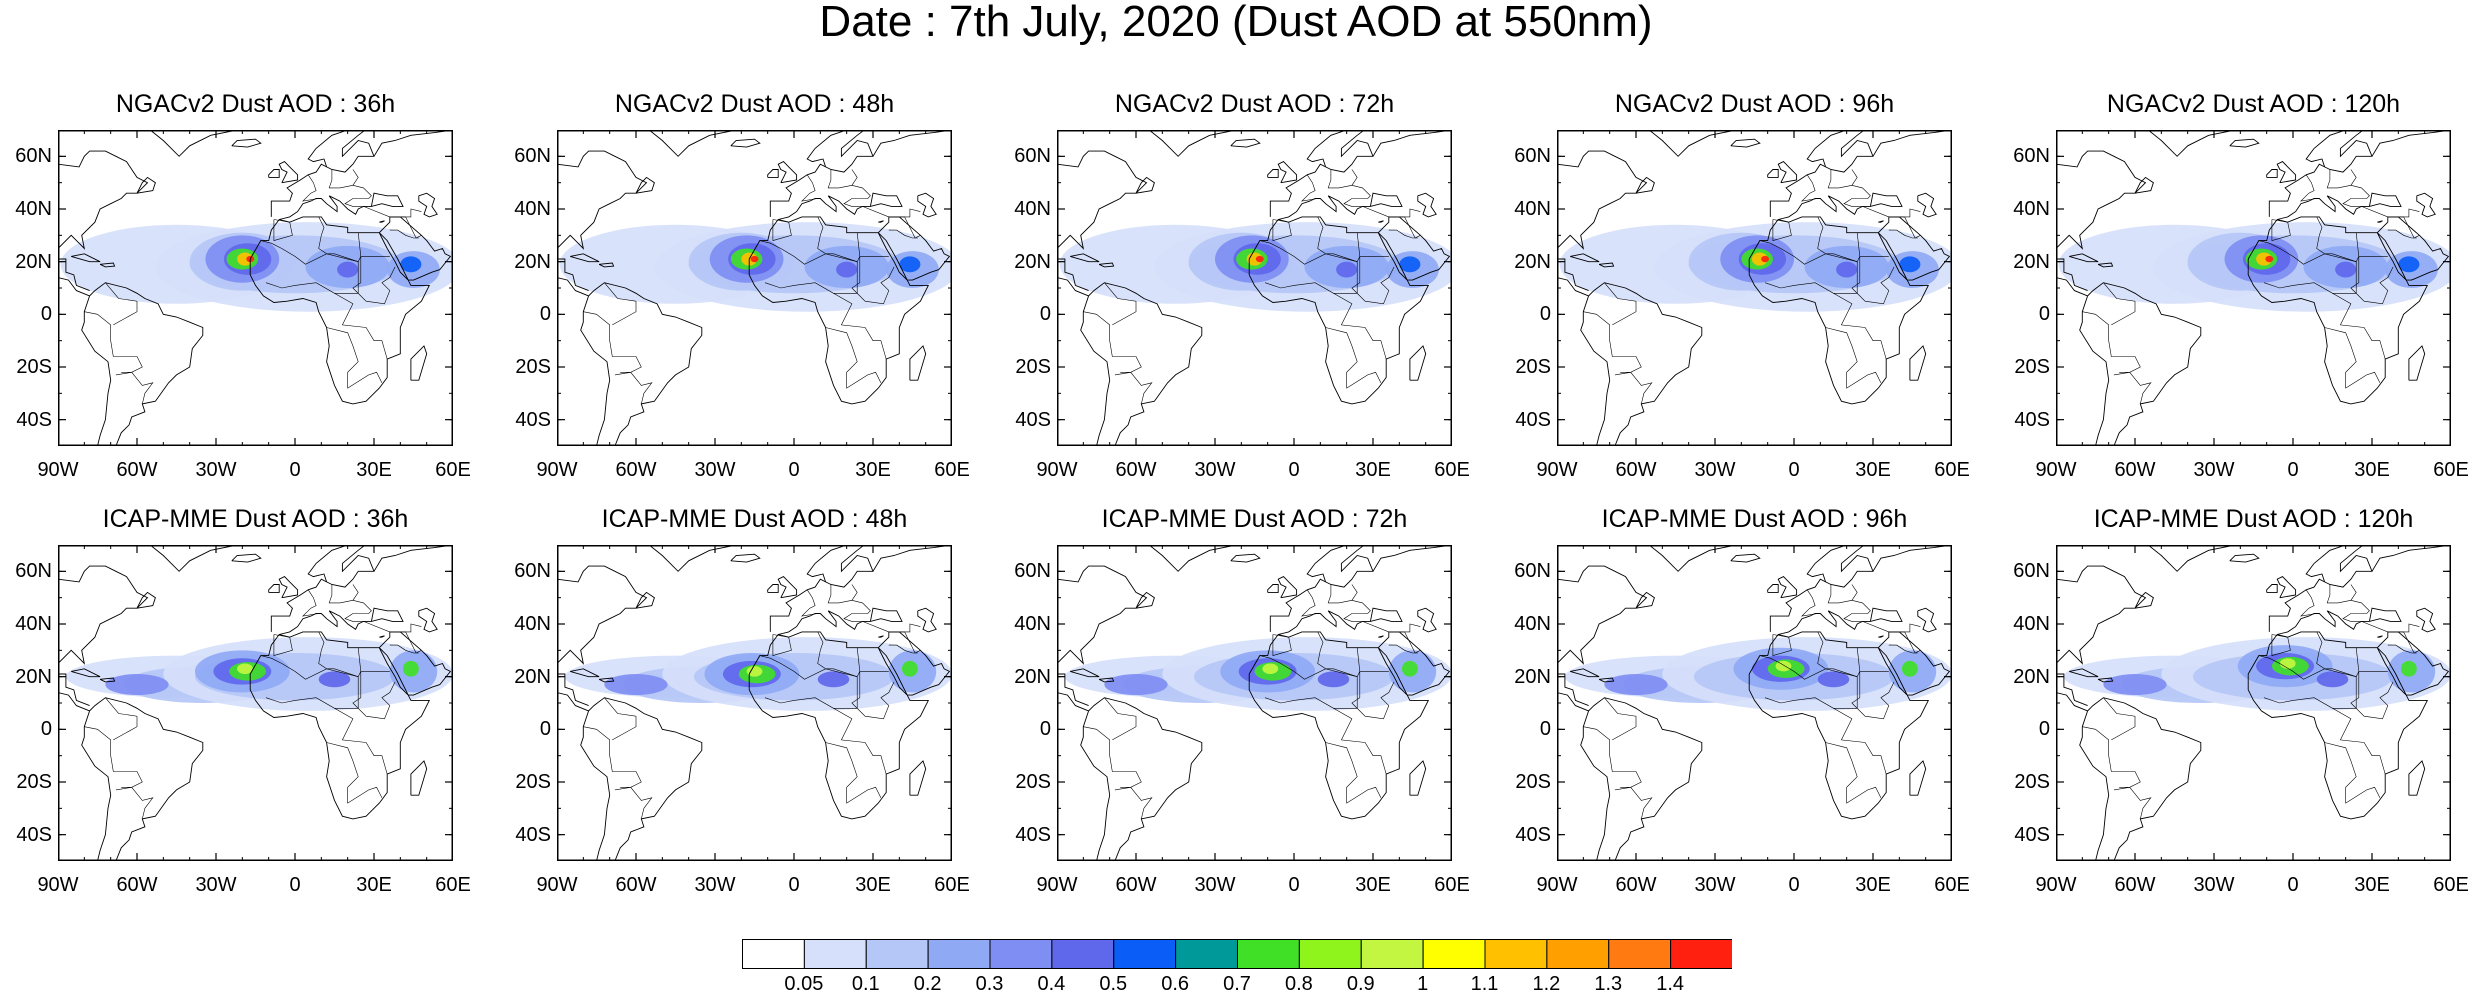 This screenshot has width=2472, height=995. What do you see at coordinates (1237, 954) in the screenshot?
I see `colorbar` at bounding box center [1237, 954].